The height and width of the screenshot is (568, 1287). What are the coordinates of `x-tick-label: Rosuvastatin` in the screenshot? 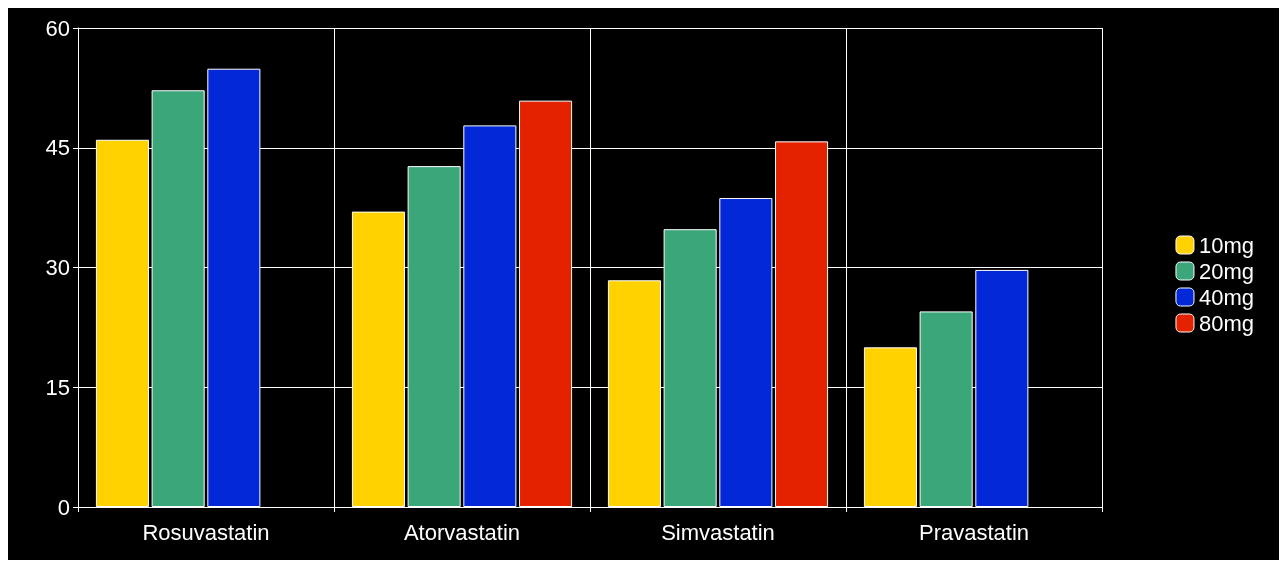 It's located at (206, 532).